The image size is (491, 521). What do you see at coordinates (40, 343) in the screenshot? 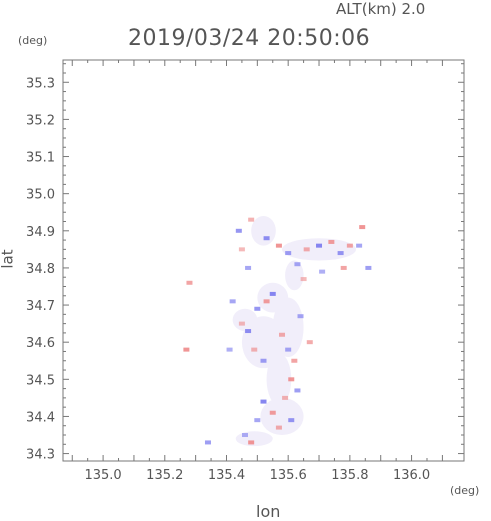
I see `y-tick-label: 34.6` at bounding box center [40, 343].